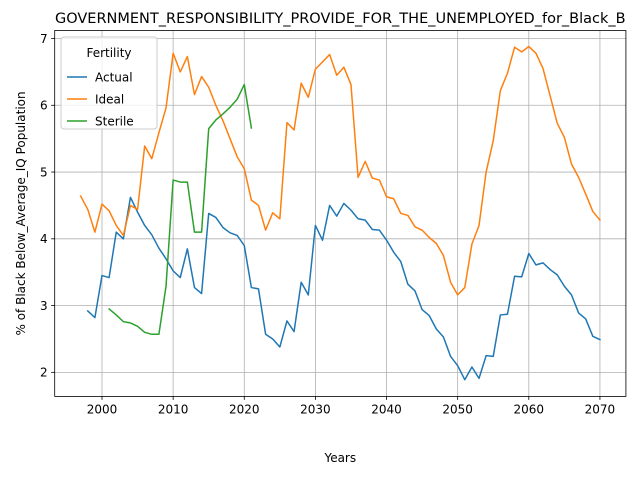 The height and width of the screenshot is (480, 640). I want to click on y-tick-label: 3, so click(44, 306).